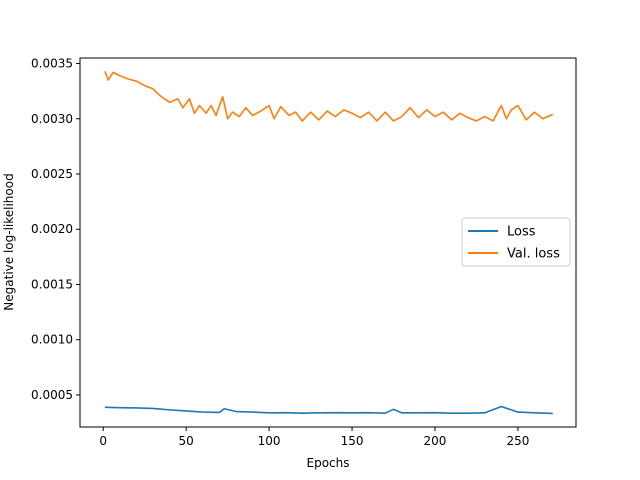  What do you see at coordinates (9, 241) in the screenshot?
I see `y-axis-label: Negative log-likelihood` at bounding box center [9, 241].